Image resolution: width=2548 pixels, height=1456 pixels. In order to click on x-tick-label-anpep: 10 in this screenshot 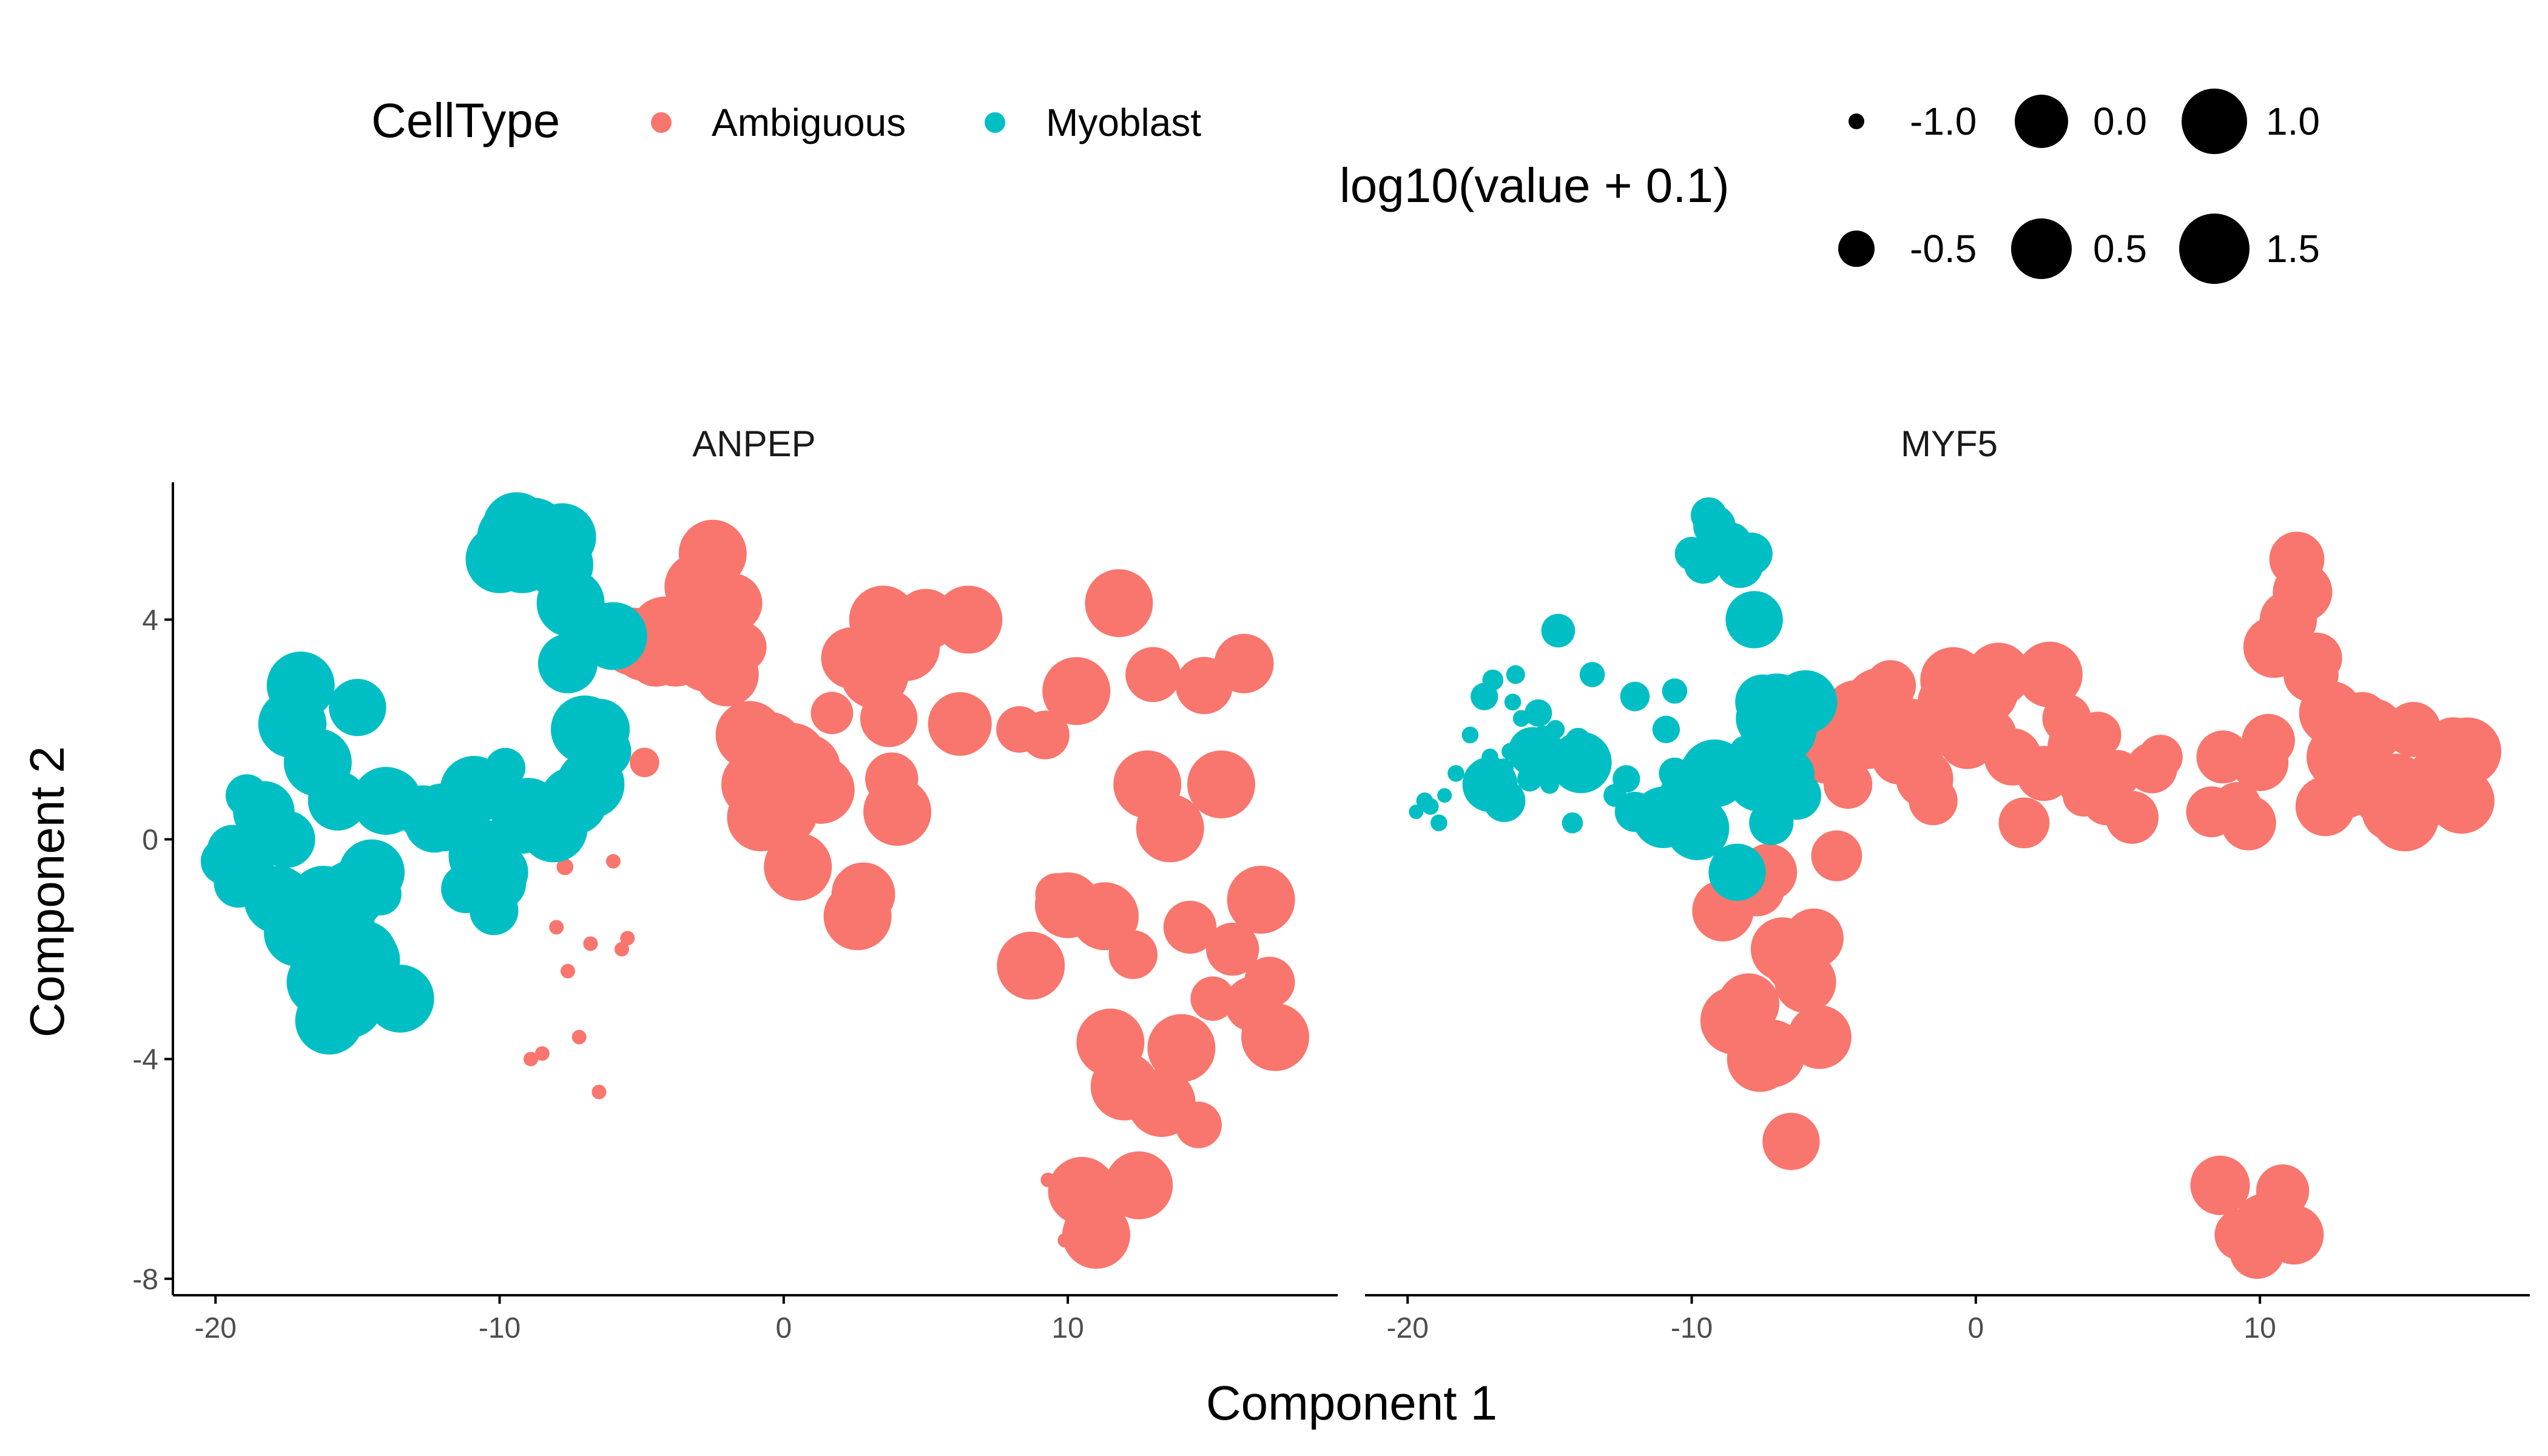, I will do `click(1067, 1328)`.